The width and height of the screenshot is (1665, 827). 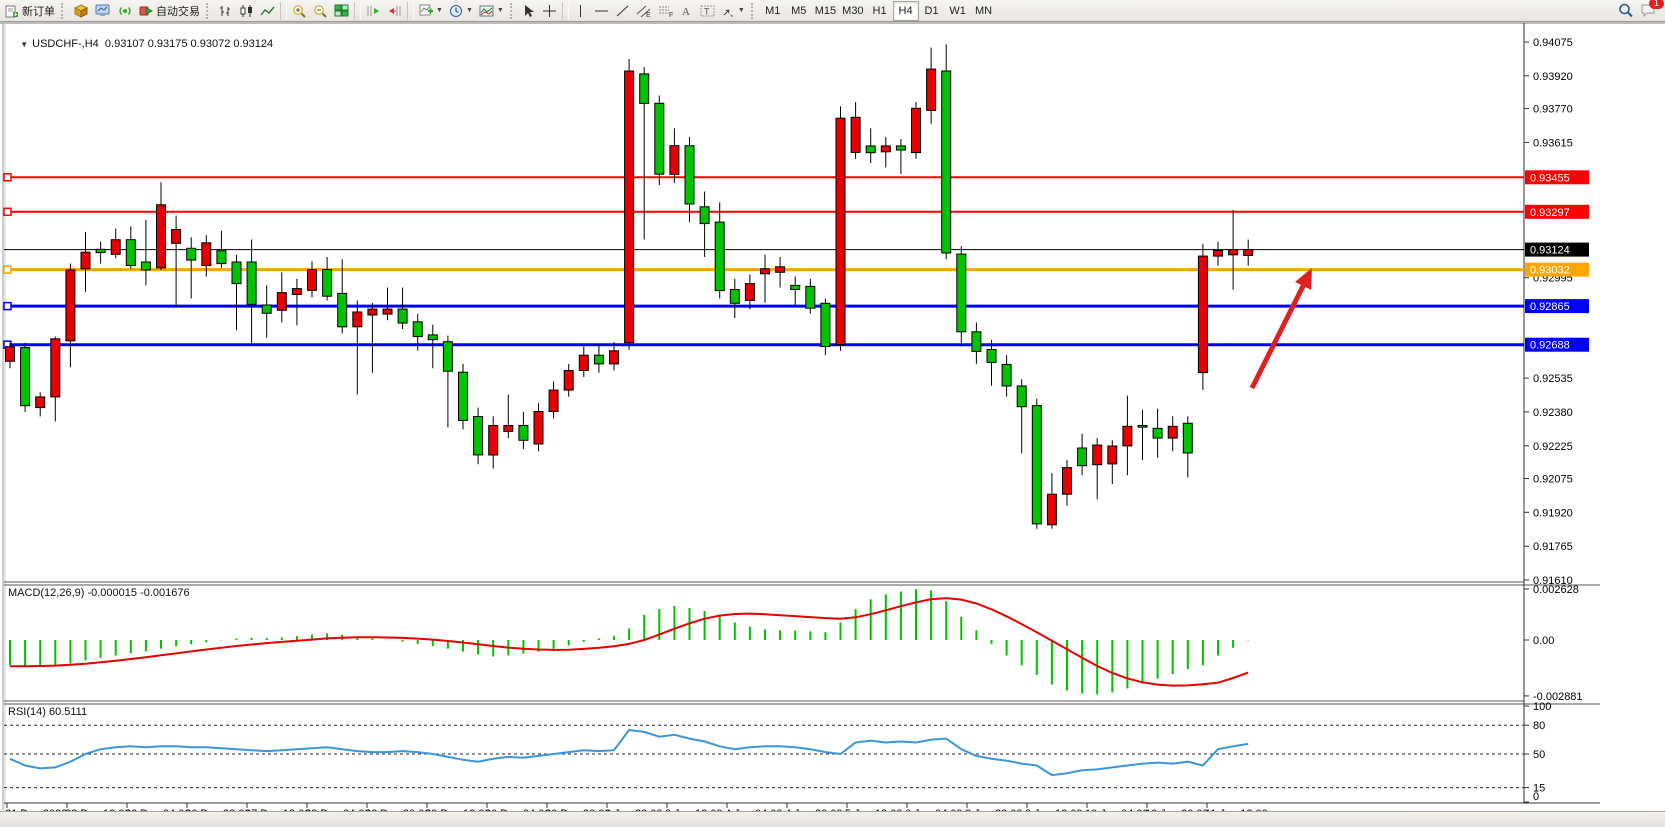 I want to click on notifications-button: 1, so click(x=1650, y=10).